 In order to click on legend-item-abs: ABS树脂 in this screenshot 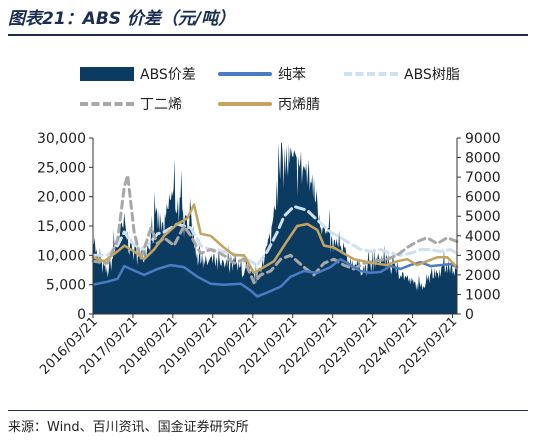, I will do `click(402, 74)`.